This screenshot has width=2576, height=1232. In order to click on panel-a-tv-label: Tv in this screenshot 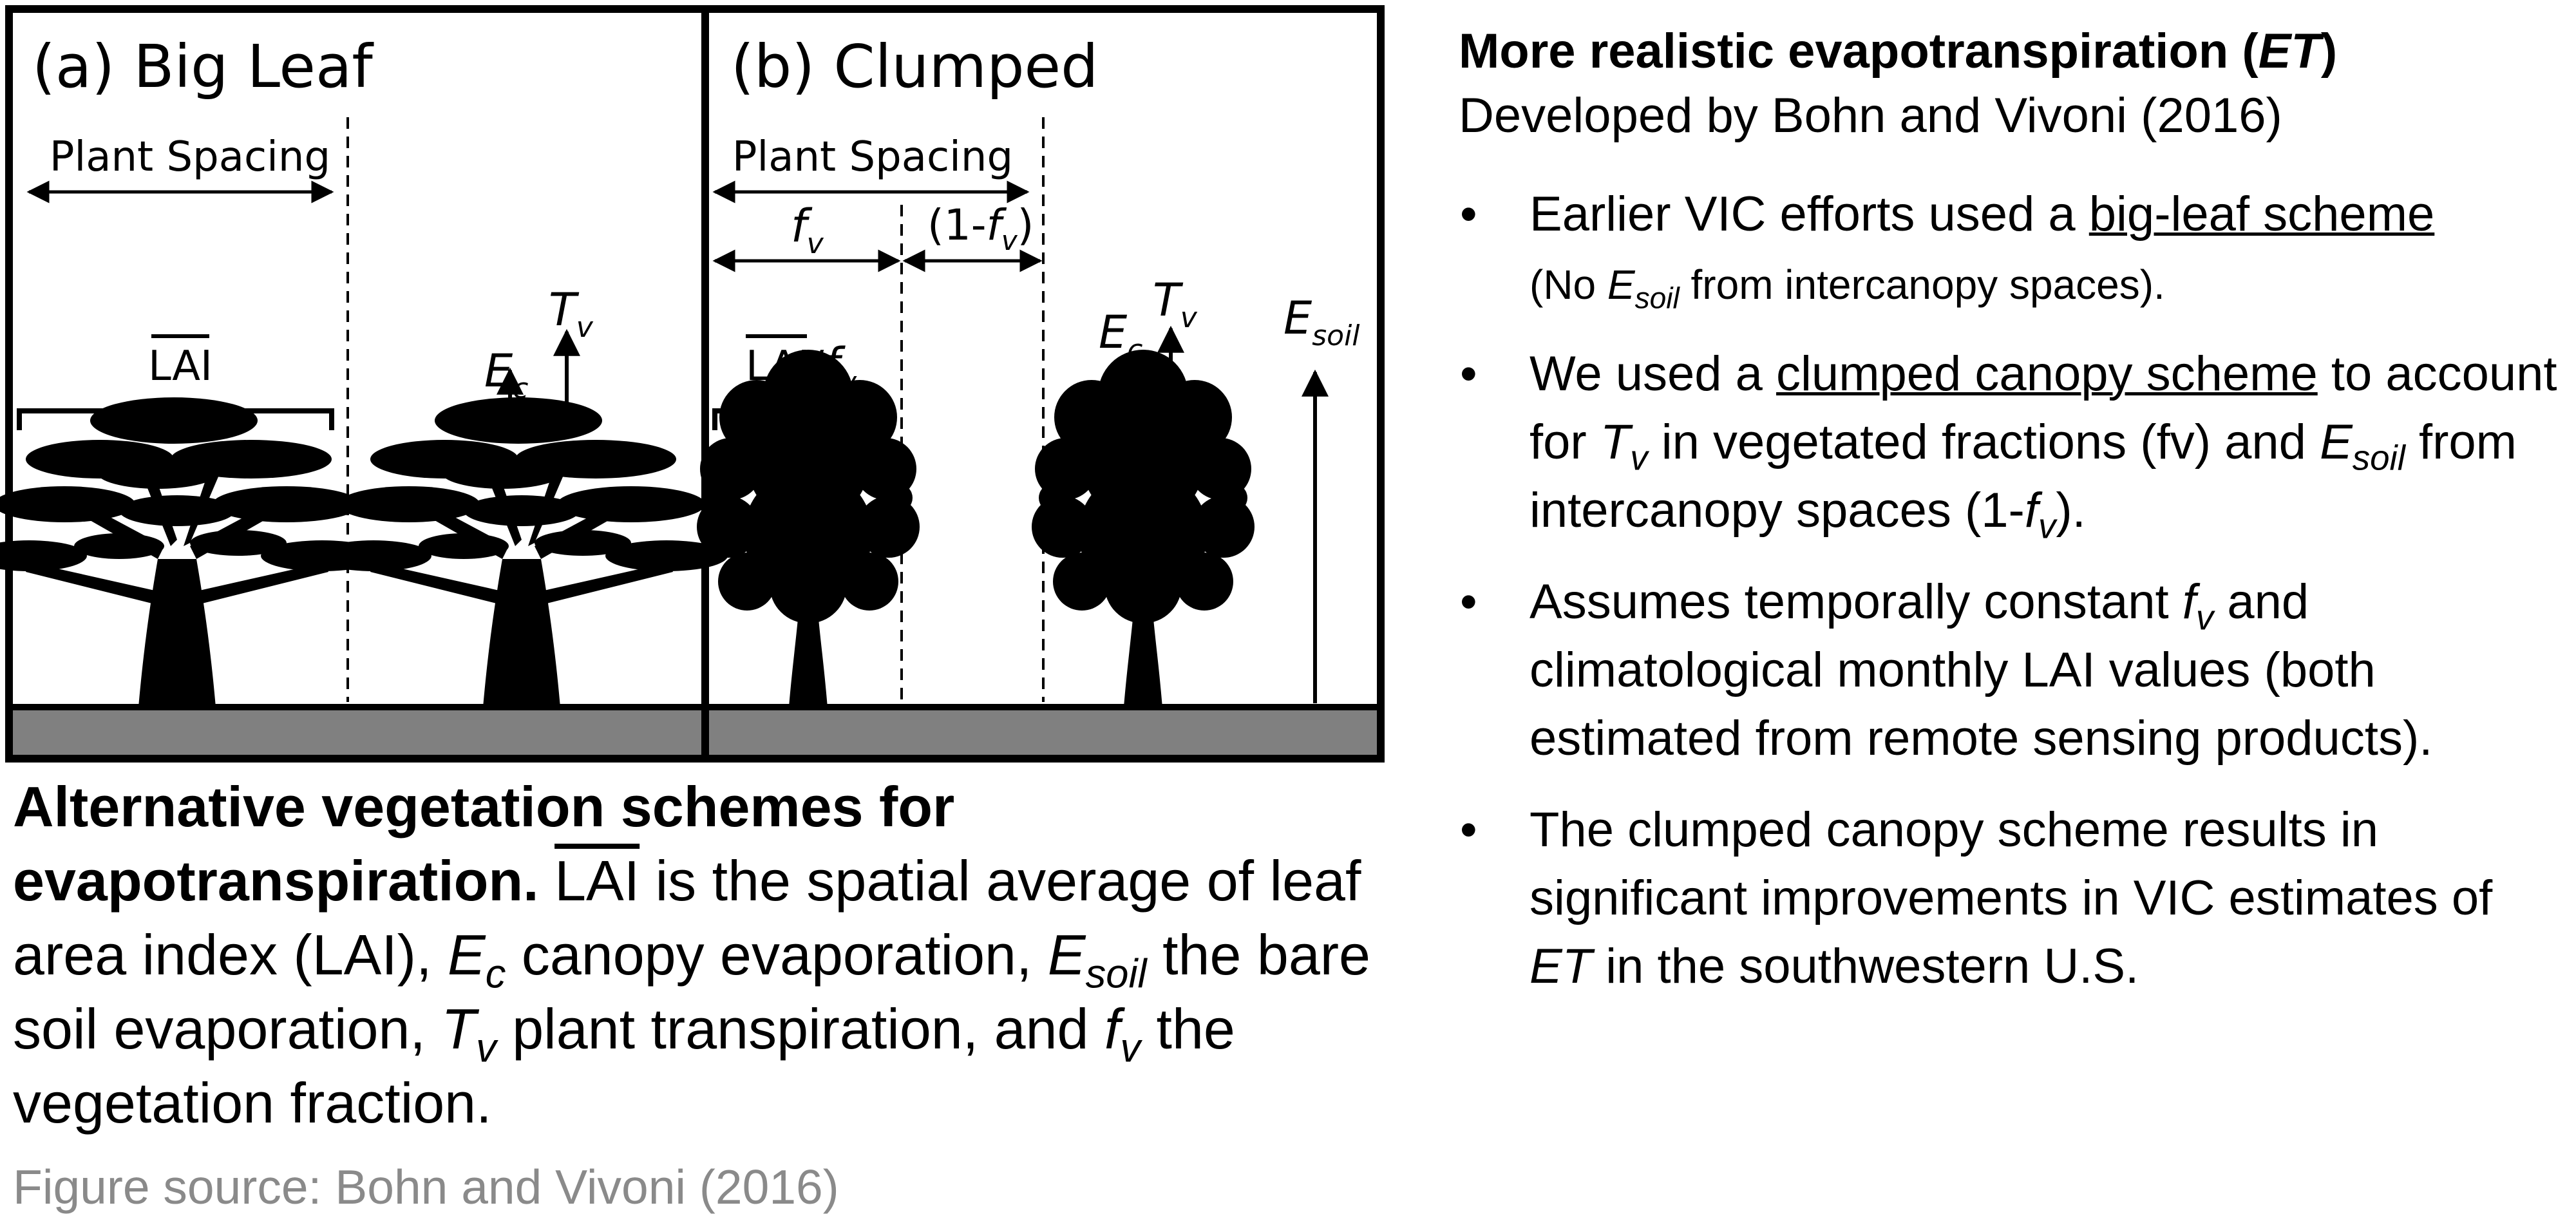, I will do `click(571, 313)`.